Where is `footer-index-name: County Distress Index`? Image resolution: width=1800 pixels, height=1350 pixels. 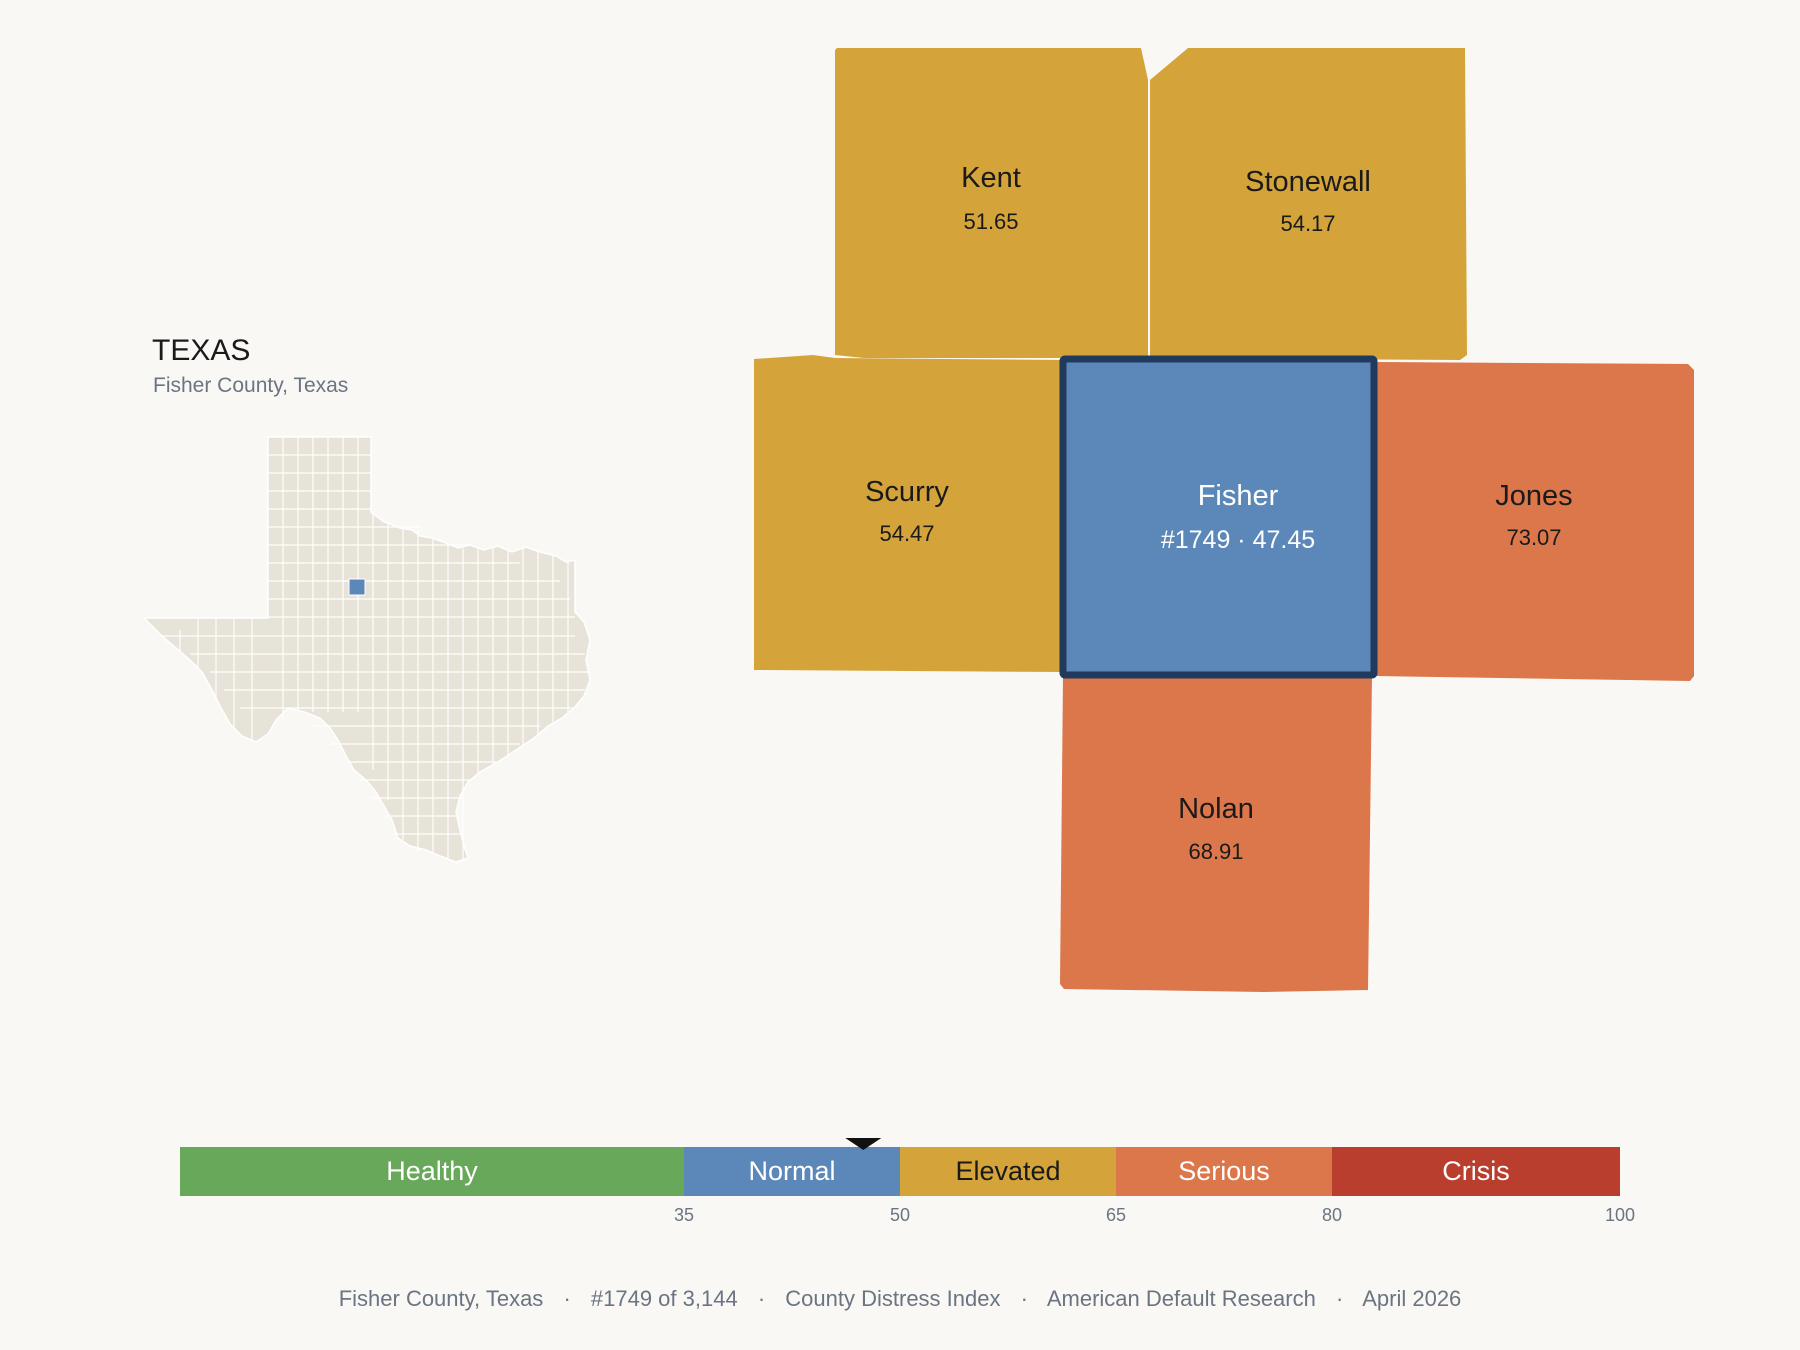
footer-index-name: County Distress Index is located at coordinates (892, 1298).